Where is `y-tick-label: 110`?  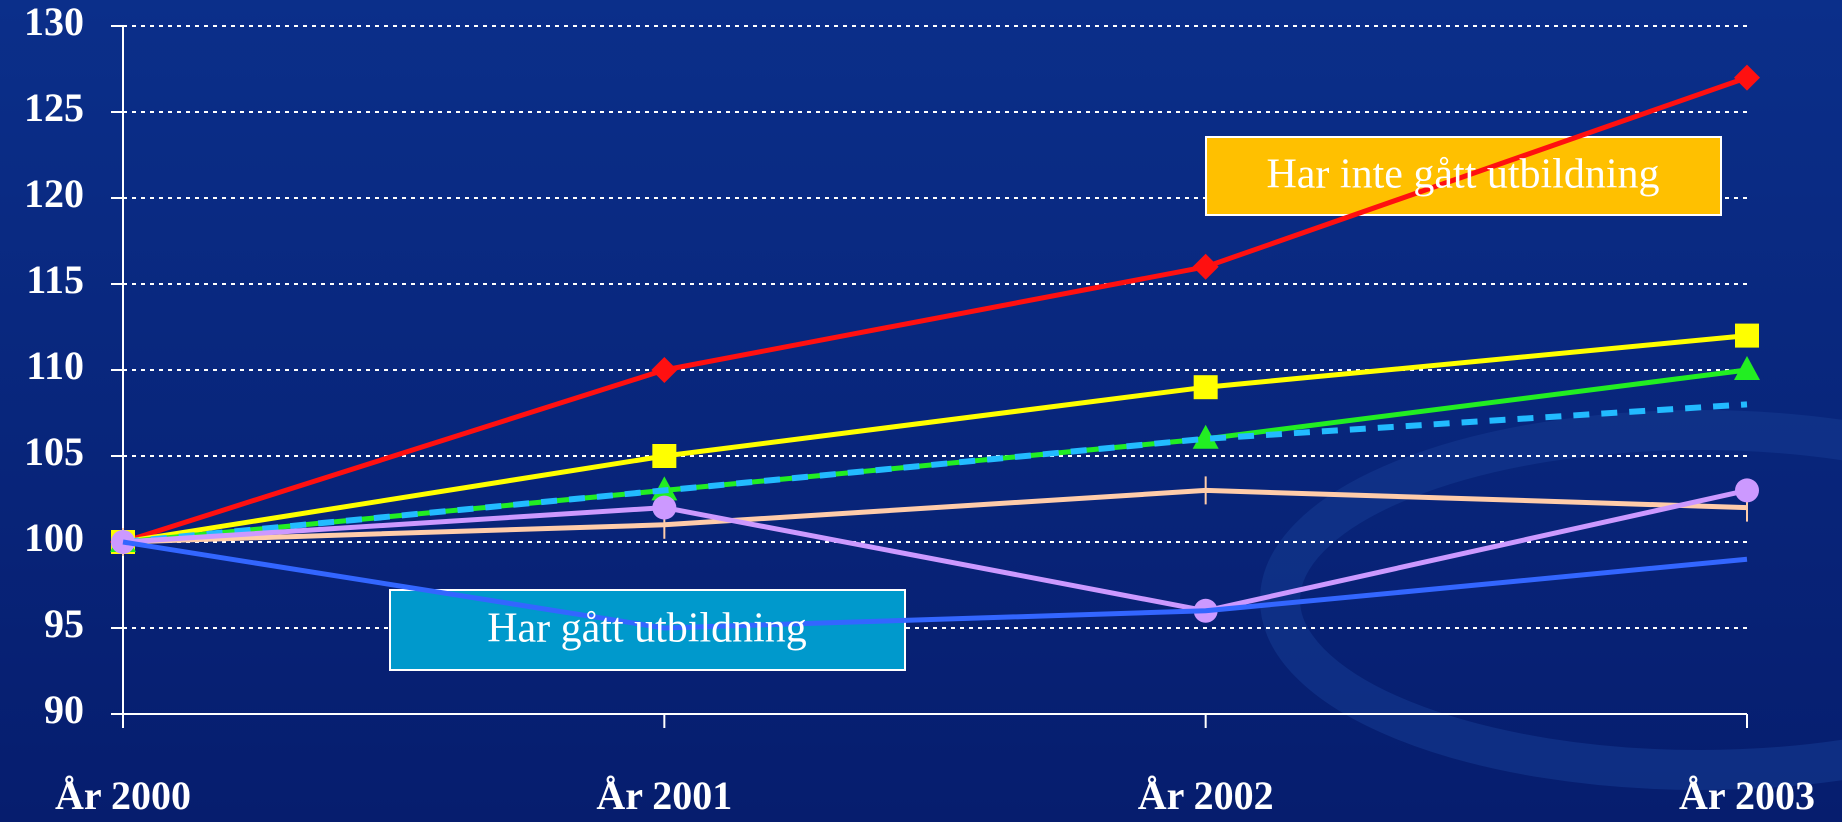 y-tick-label: 110 is located at coordinates (55, 365).